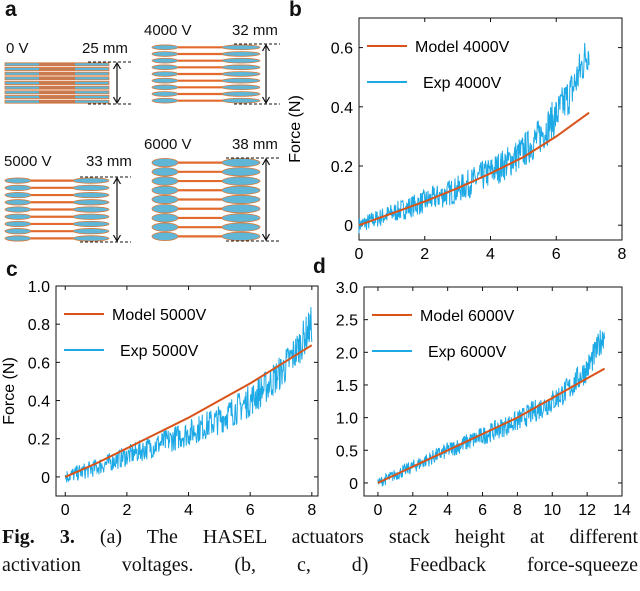  Describe the element at coordinates (105, 48) in the screenshot. I see `stack-0-height: 25 mm` at that location.